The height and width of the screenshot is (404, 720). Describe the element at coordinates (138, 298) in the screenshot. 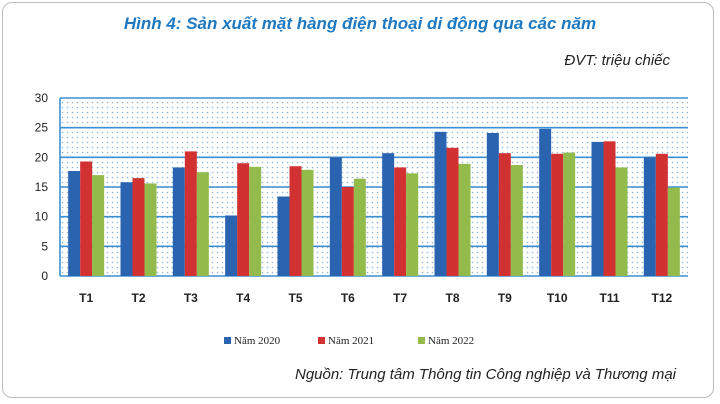

I see `x-tick-label: T2` at that location.